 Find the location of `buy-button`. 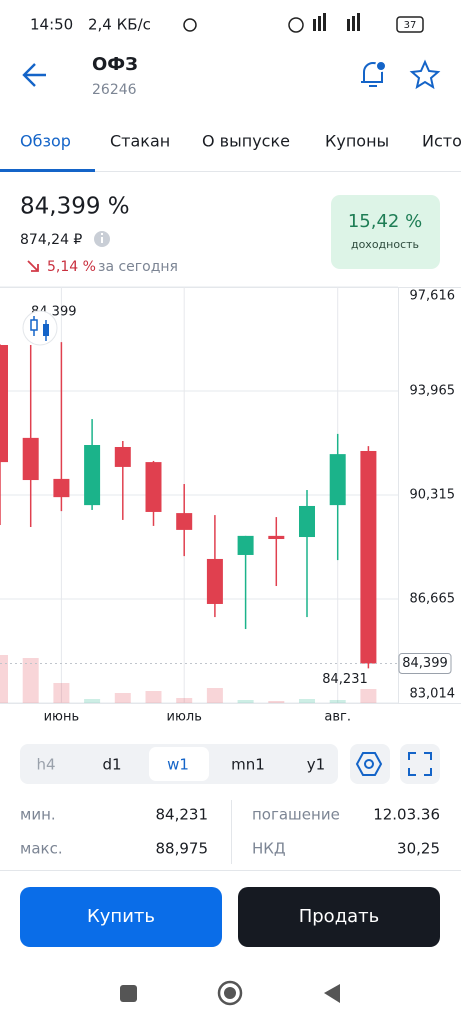

buy-button is located at coordinates (121, 917).